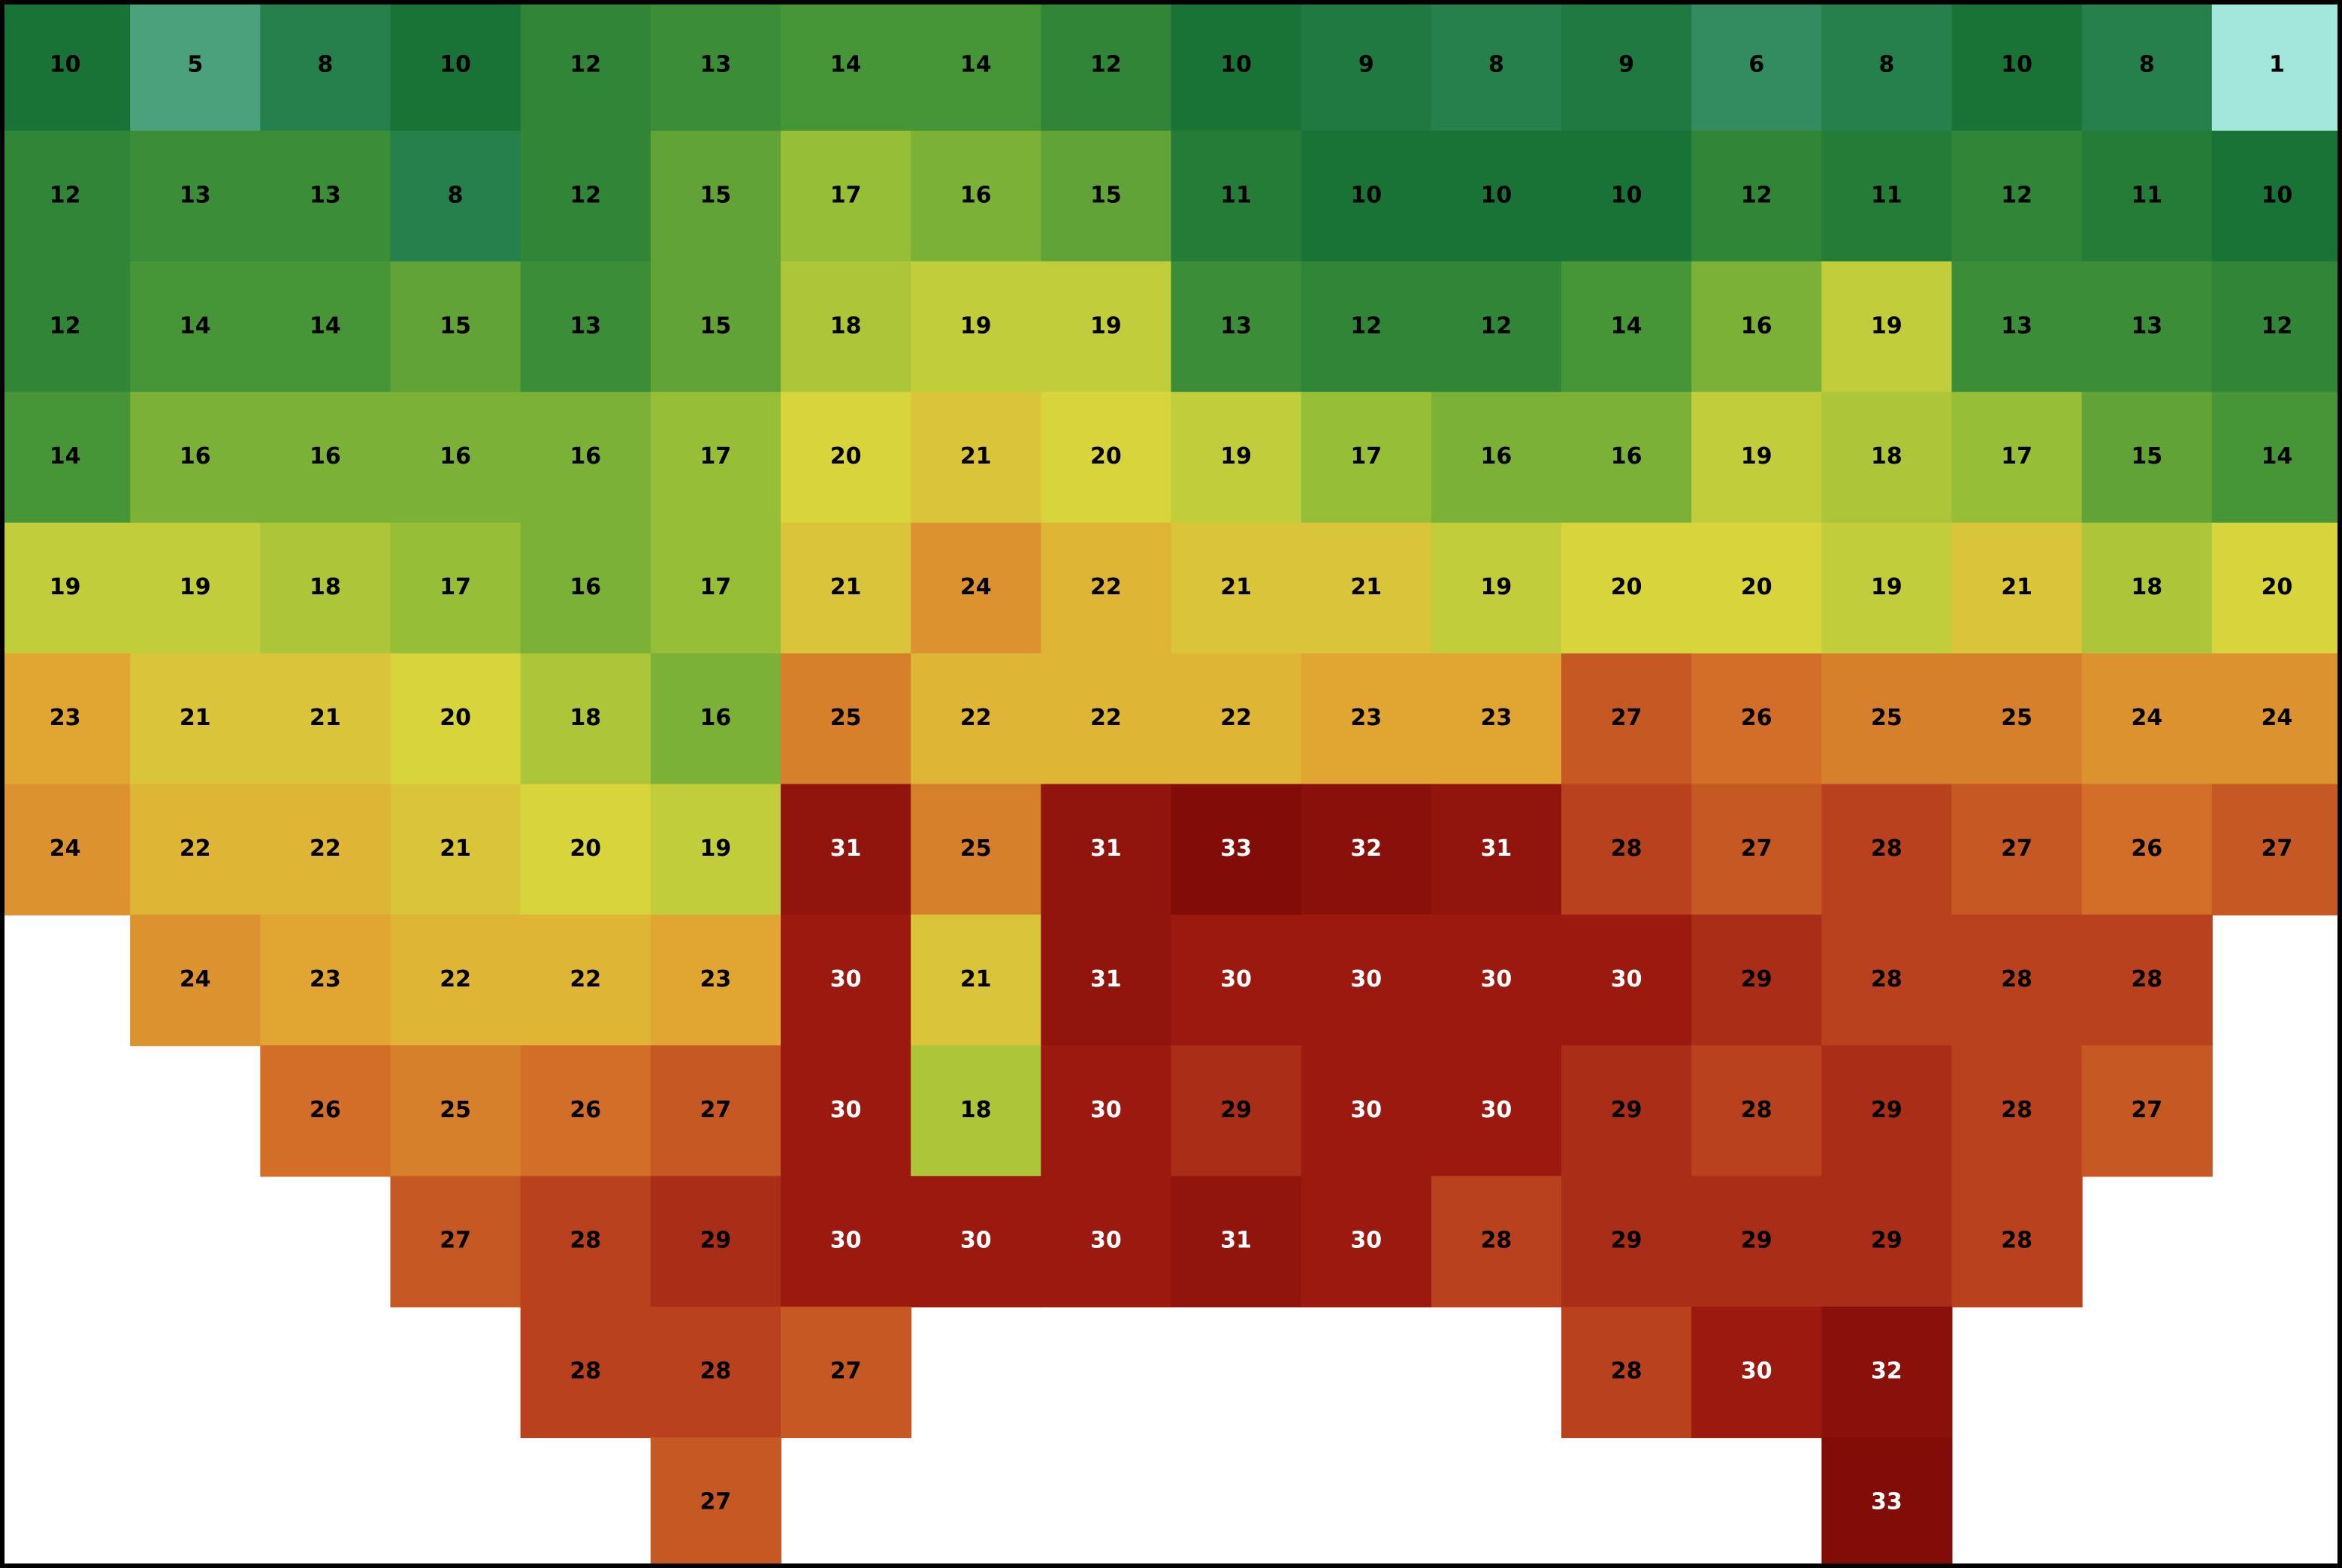 This screenshot has width=2342, height=1568. I want to click on temperature-label: 6, so click(1756, 64).